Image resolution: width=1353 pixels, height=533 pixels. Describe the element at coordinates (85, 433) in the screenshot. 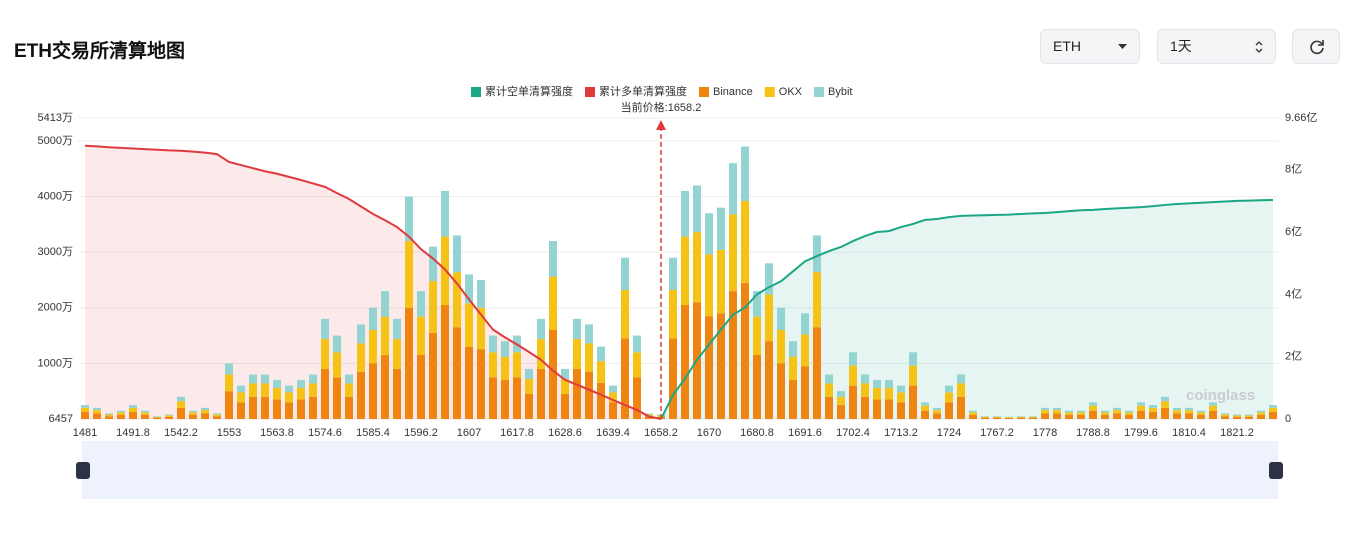

I see `x-tick-label: 1481` at that location.